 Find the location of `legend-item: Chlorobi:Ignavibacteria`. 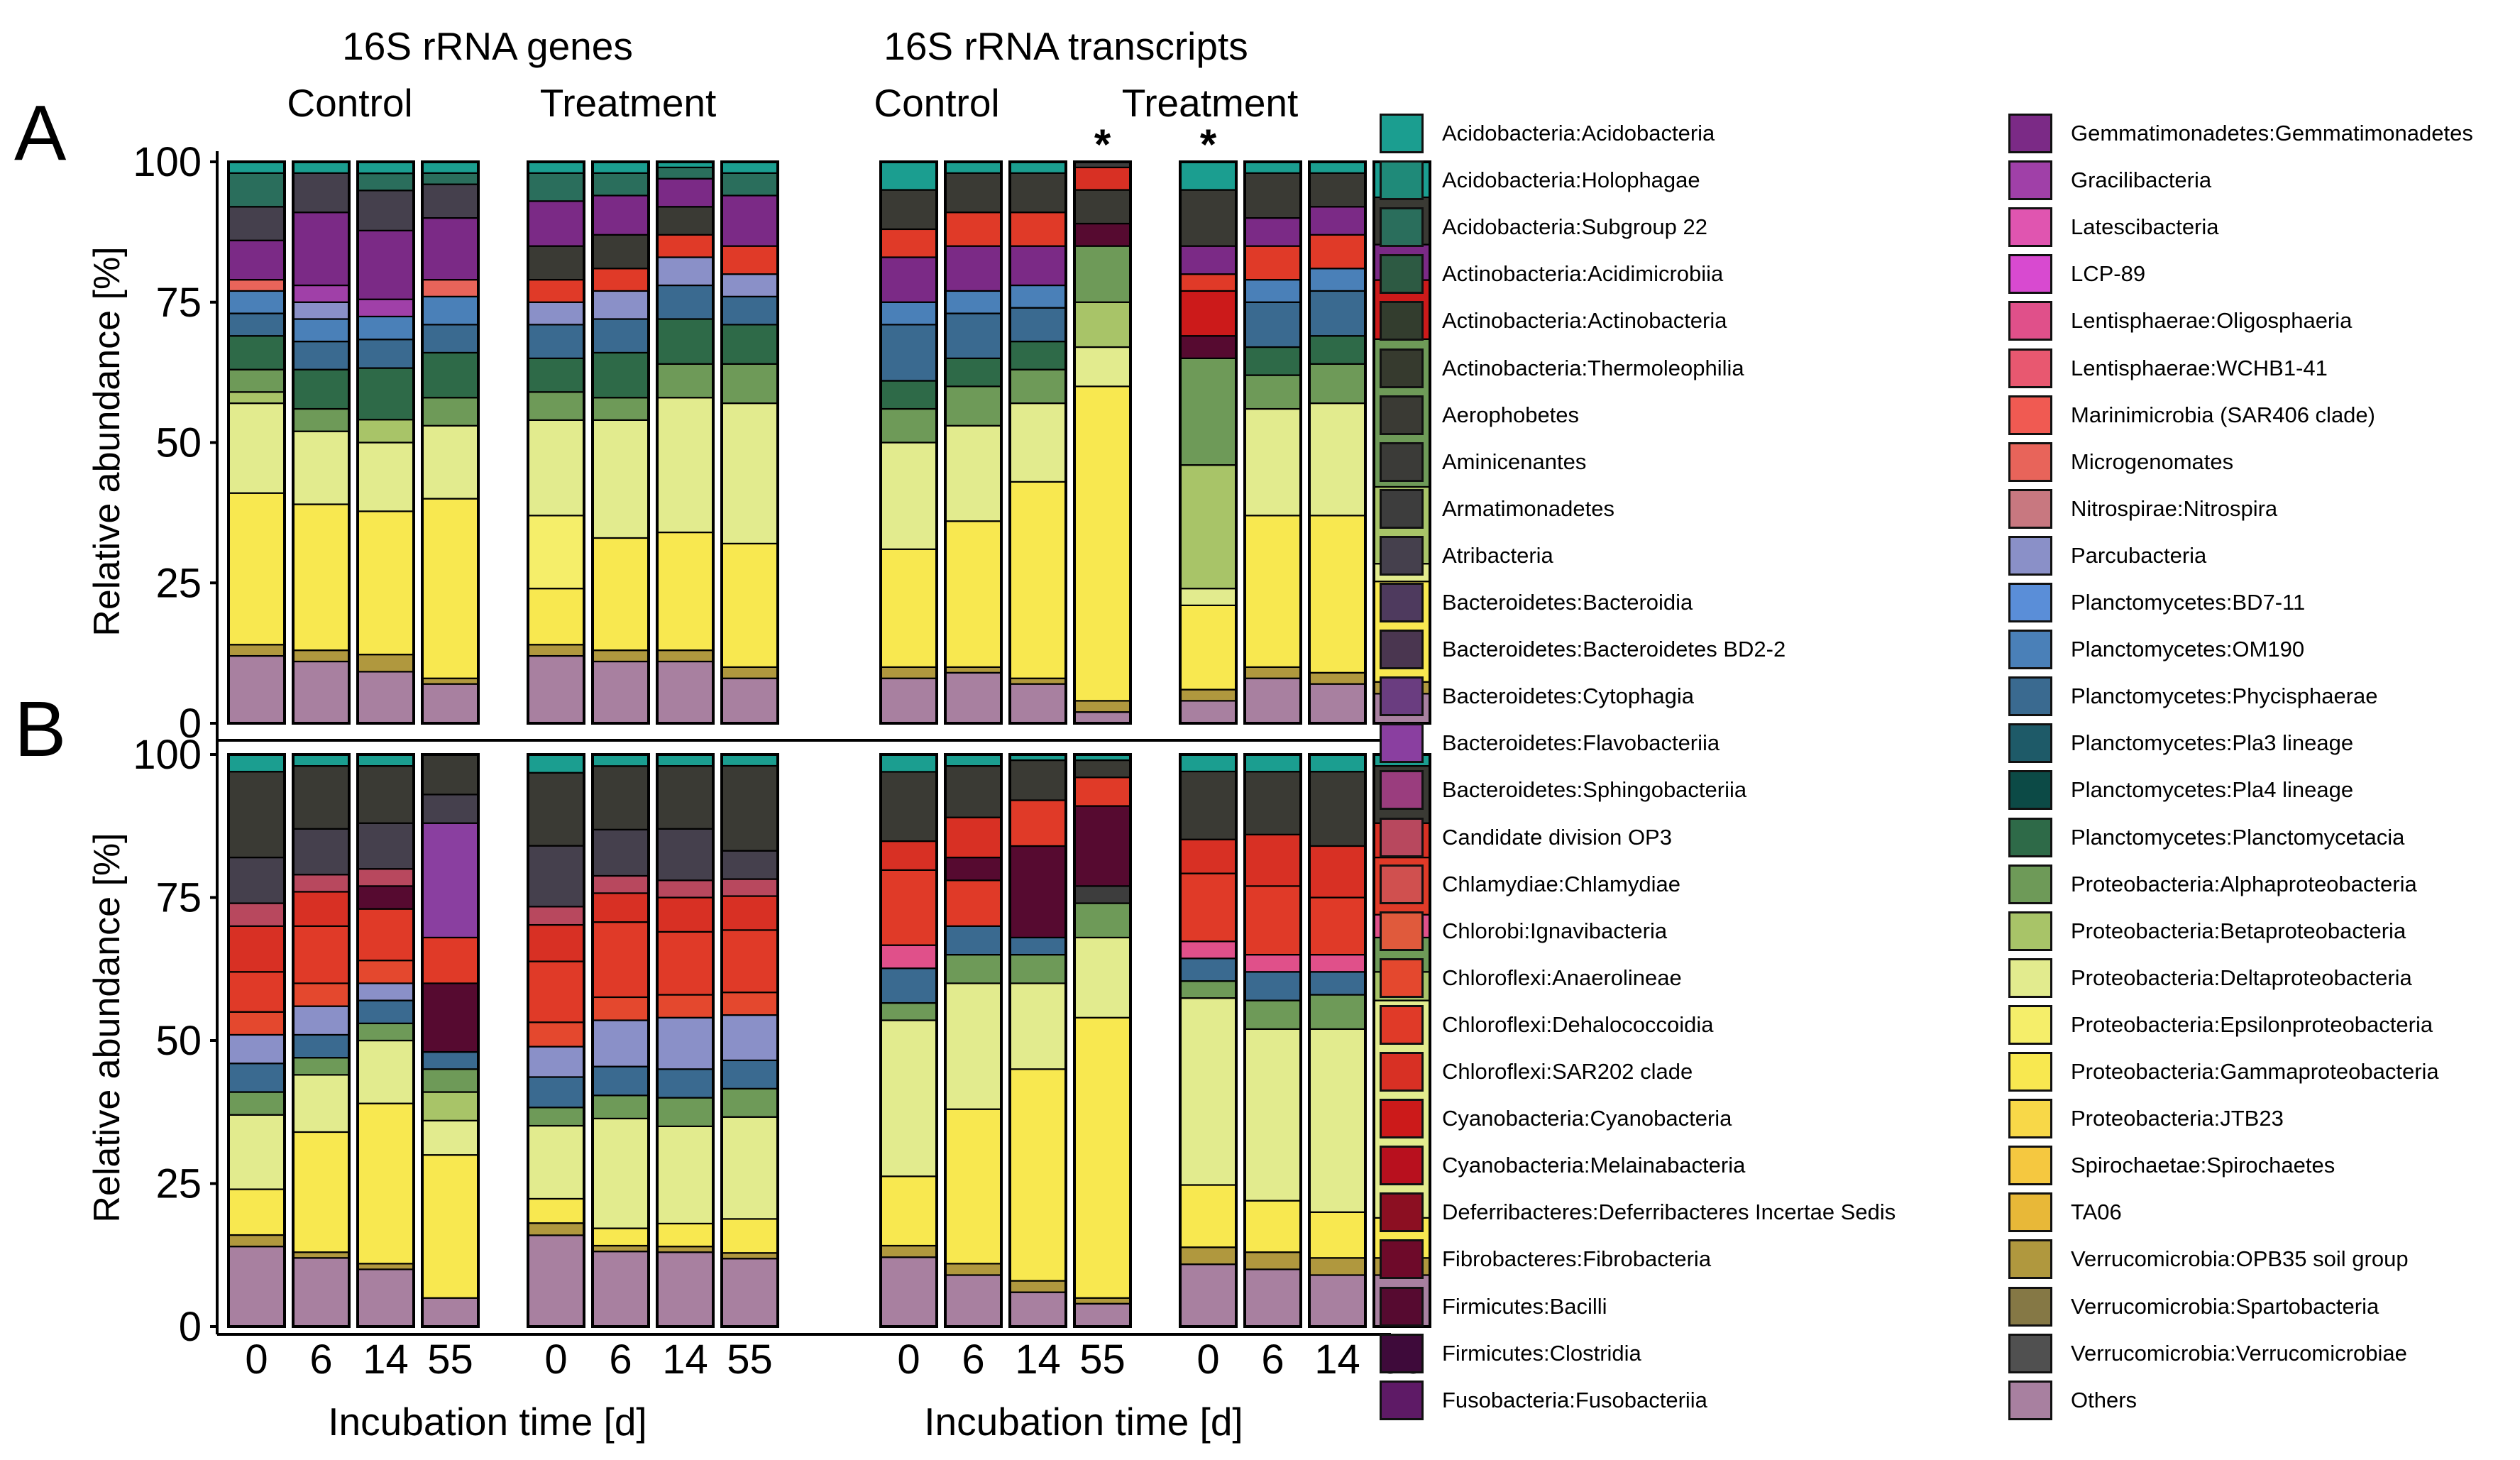

legend-item: Chlorobi:Ignavibacteria is located at coordinates (1524, 931).